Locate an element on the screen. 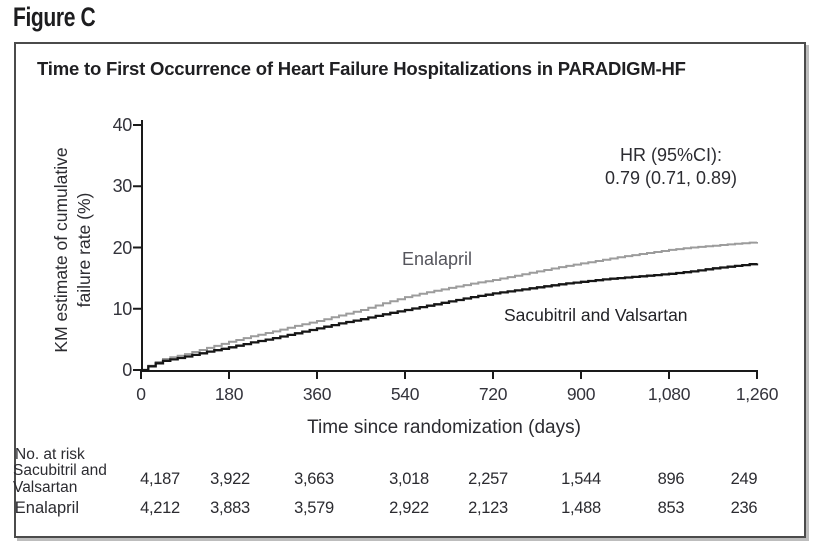 The image size is (823, 560). risk-count-enalapril: 2,123 is located at coordinates (488, 508).